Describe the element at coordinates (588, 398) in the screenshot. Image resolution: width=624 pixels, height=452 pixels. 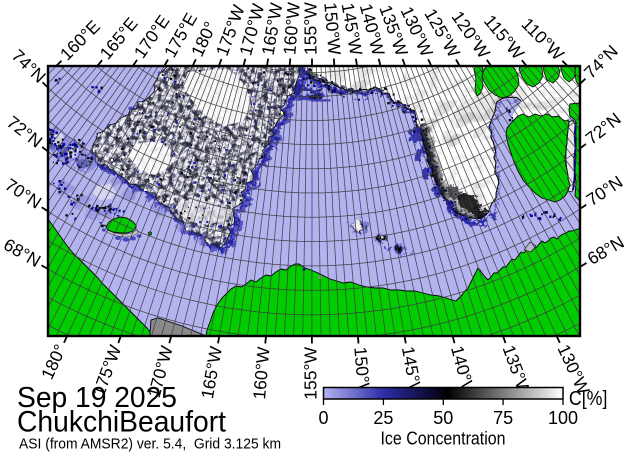
I see `svg-text: C[%]` at that location.